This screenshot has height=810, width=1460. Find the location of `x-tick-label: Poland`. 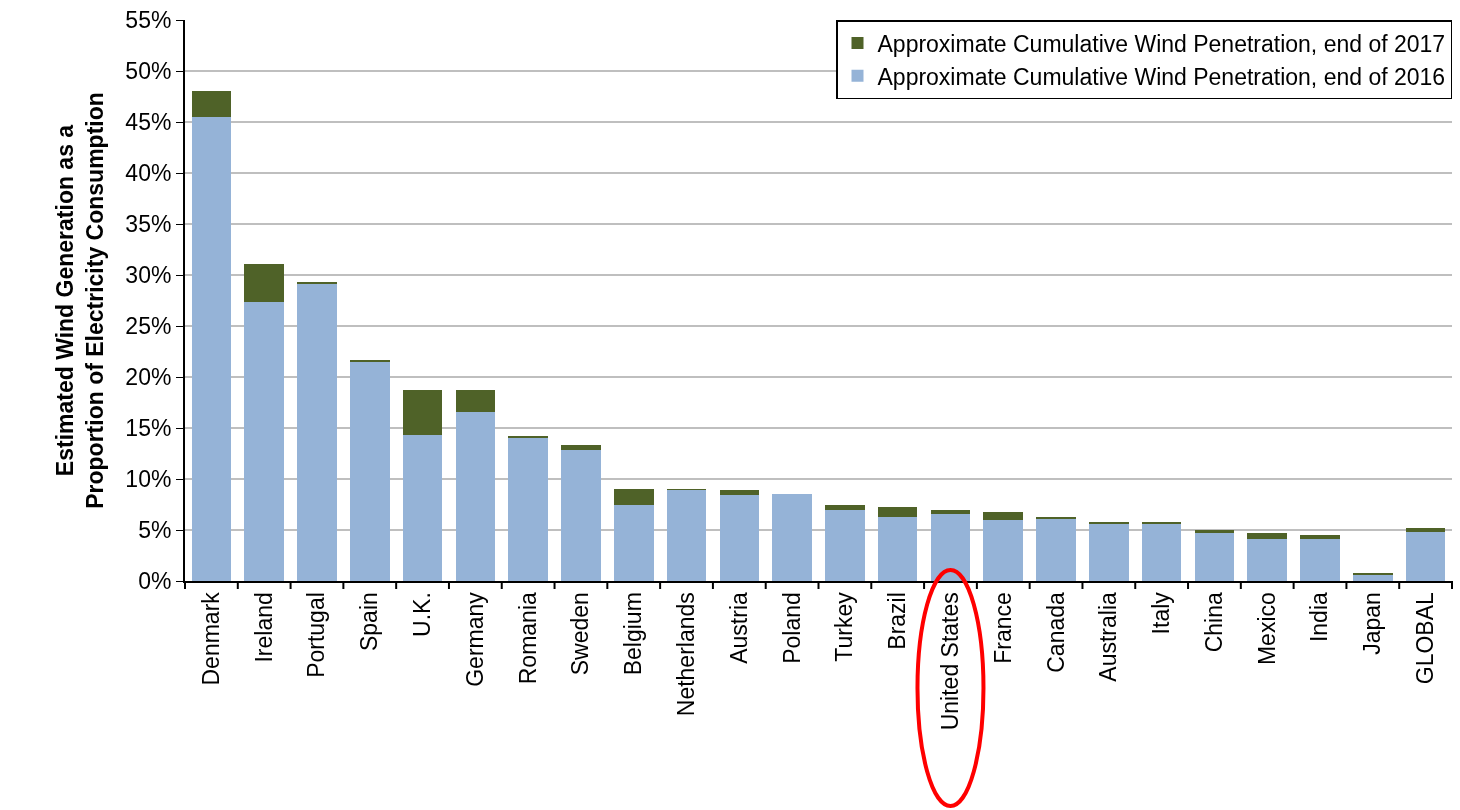

x-tick-label: Poland is located at coordinates (791, 628).